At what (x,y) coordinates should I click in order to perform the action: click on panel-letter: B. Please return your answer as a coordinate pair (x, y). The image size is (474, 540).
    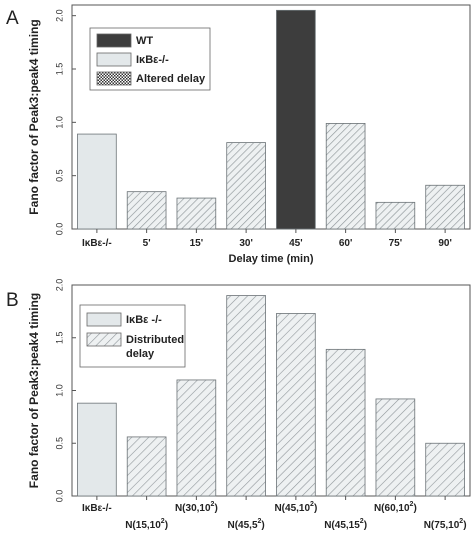
    Looking at the image, I should click on (12, 300).